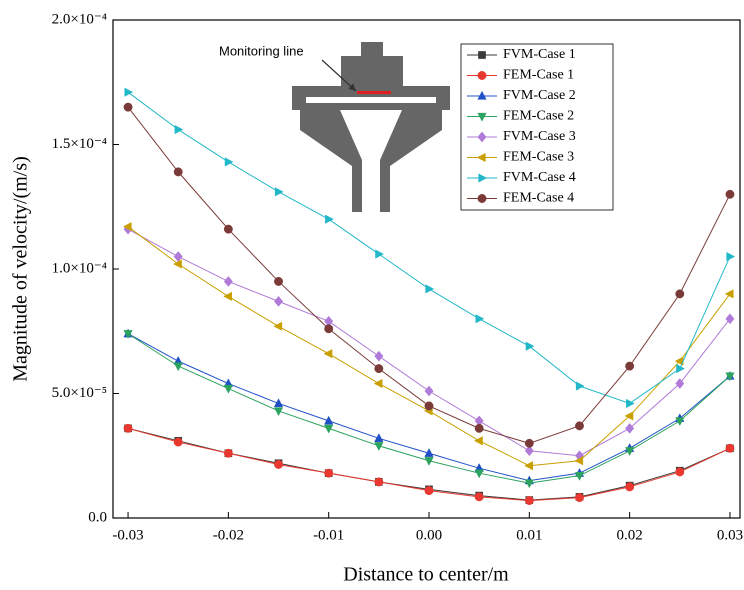  I want to click on y-tick-label: 0.0, so click(97, 517).